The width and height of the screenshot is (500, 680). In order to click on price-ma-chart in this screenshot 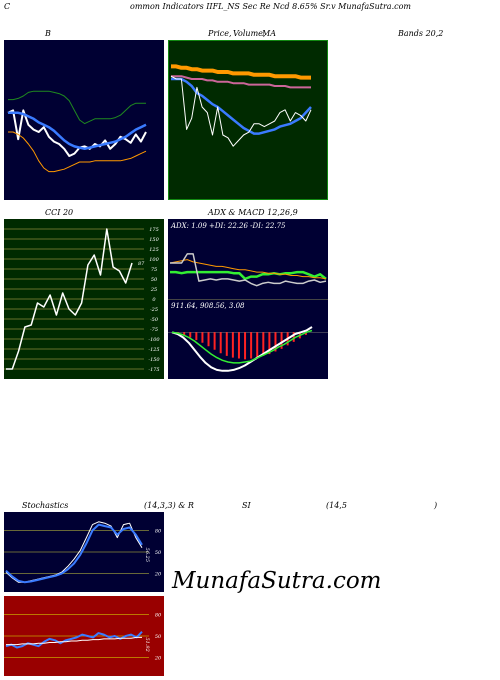, I will do `click(241, 105)`.